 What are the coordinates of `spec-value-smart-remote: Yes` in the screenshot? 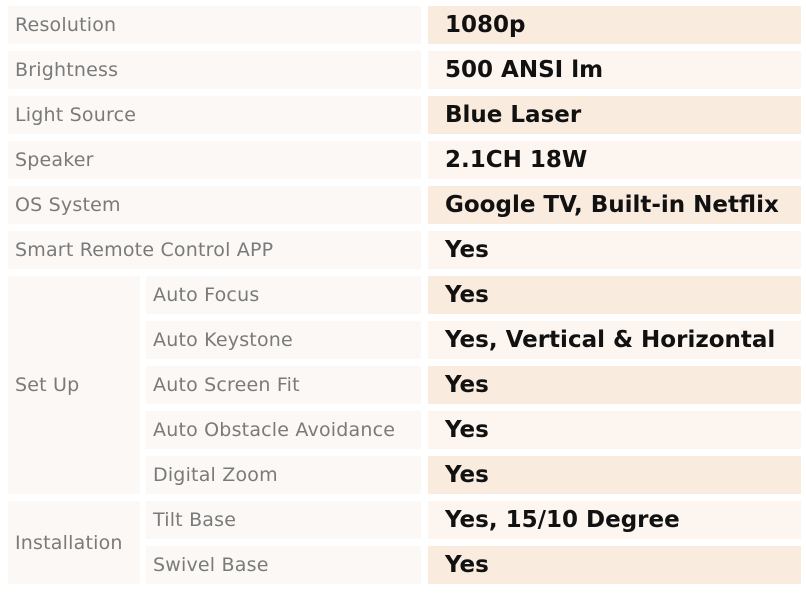 It's located at (614, 250).